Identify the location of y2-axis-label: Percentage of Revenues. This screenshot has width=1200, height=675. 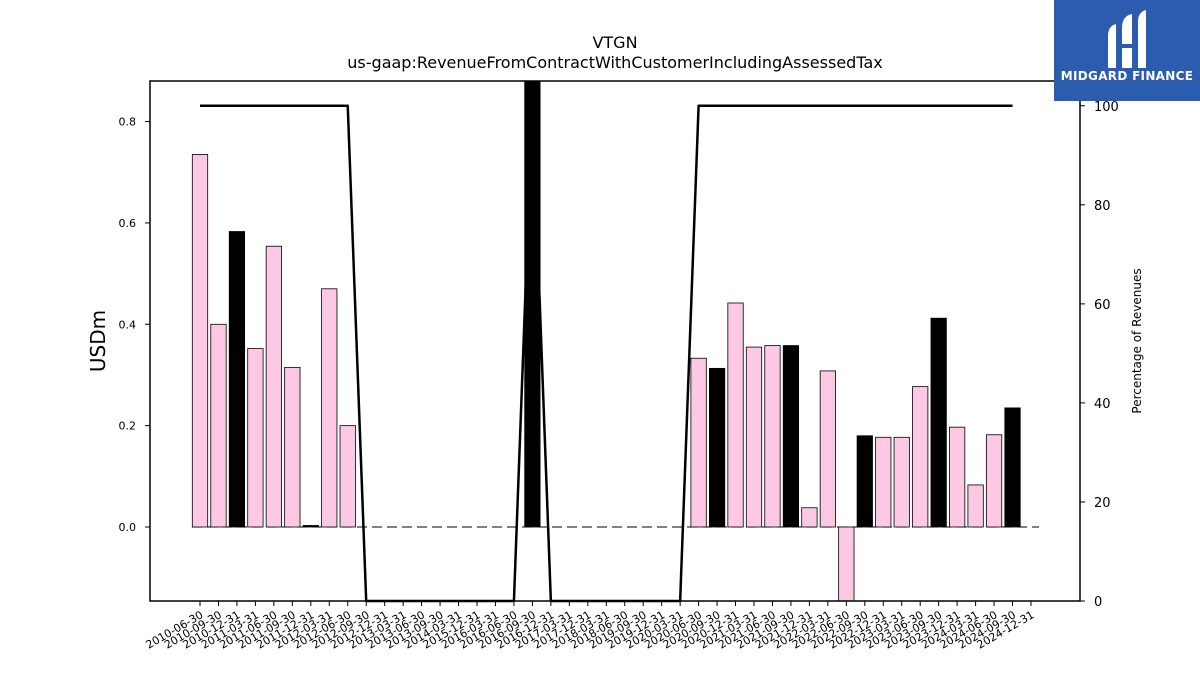
(1137, 340).